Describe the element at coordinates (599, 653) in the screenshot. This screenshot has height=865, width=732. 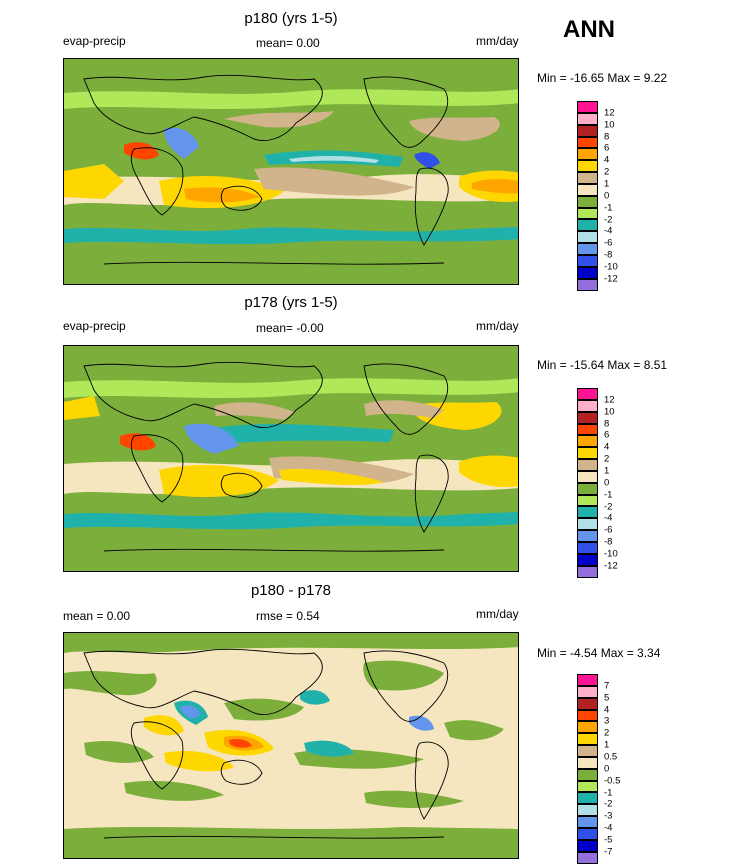
I see `panel3-minmax-label: Min = -4.54 Max = 3.34` at that location.